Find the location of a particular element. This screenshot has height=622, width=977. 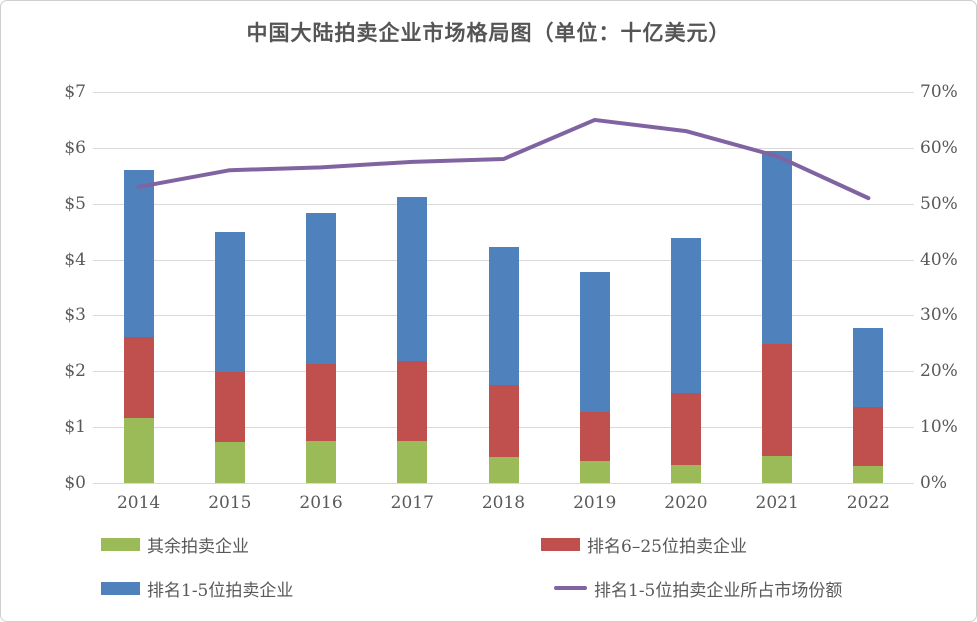

legend-label: 排名1-5位拍卖企业 is located at coordinates (220, 590).